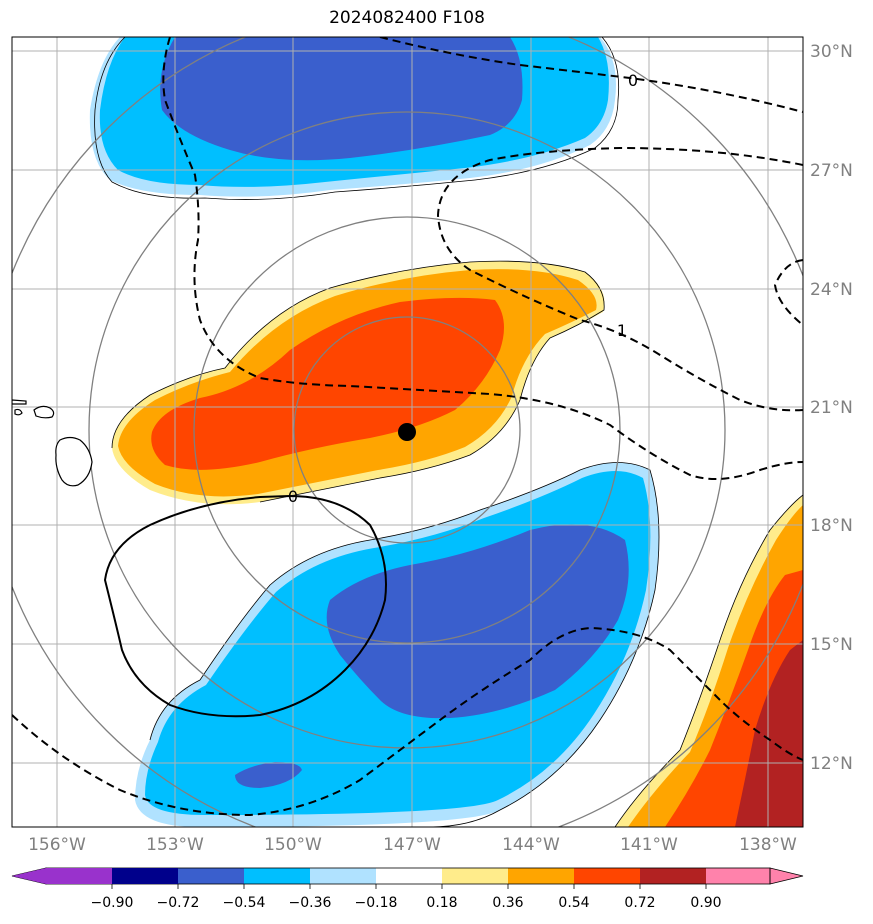  I want to click on latitude-labels: 30°N 27°N 24°N 21°N 18°N 15°N 12°N, so click(831, 408).